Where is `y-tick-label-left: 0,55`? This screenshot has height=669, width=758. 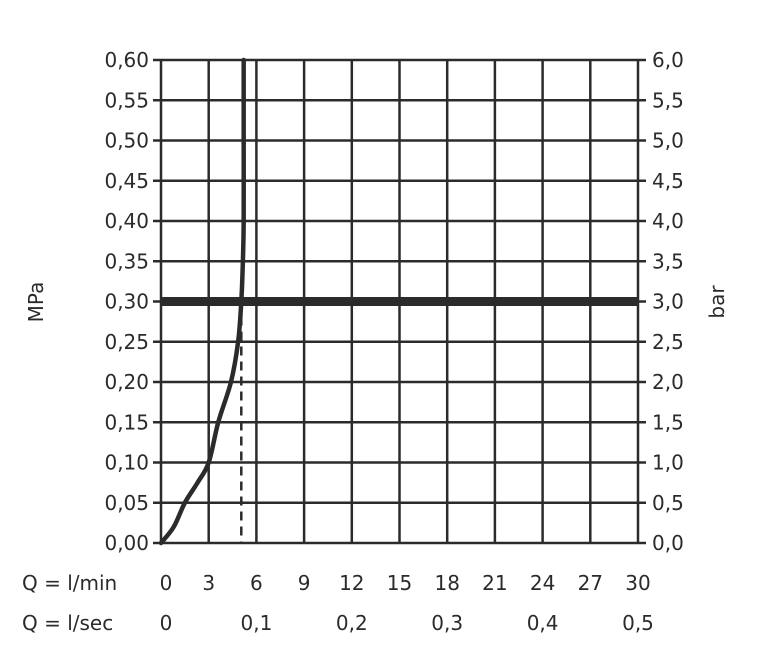
y-tick-label-left: 0,55 is located at coordinates (126, 100).